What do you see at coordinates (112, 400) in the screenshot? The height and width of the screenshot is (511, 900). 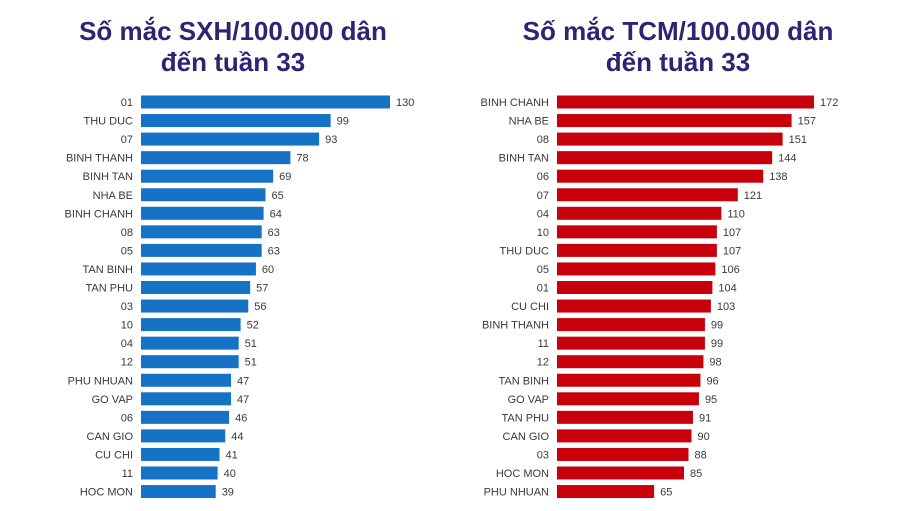 I see `category-label: GO VAP` at bounding box center [112, 400].